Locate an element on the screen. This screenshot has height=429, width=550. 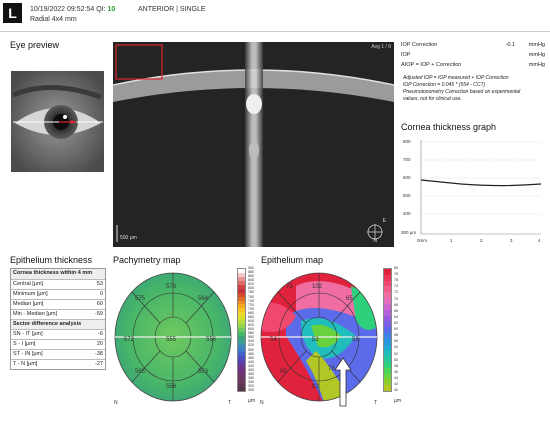
iop-row: IOP mmHg is located at coordinates (473, 57).